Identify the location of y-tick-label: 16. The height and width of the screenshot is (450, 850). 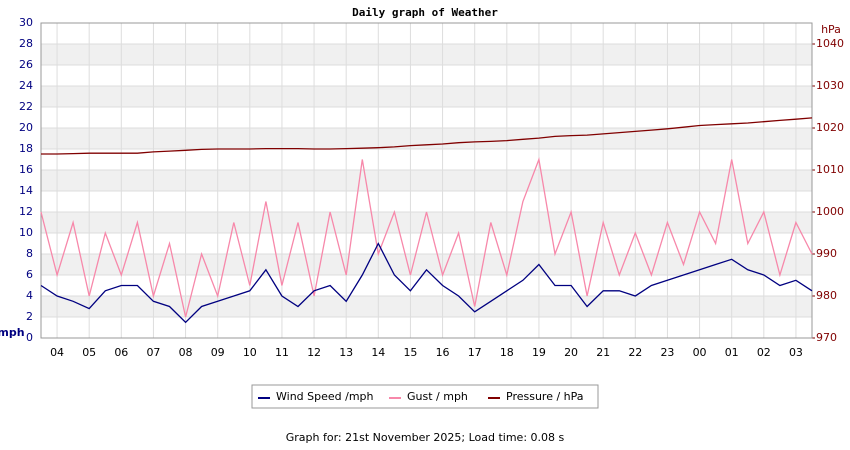
(26, 169).